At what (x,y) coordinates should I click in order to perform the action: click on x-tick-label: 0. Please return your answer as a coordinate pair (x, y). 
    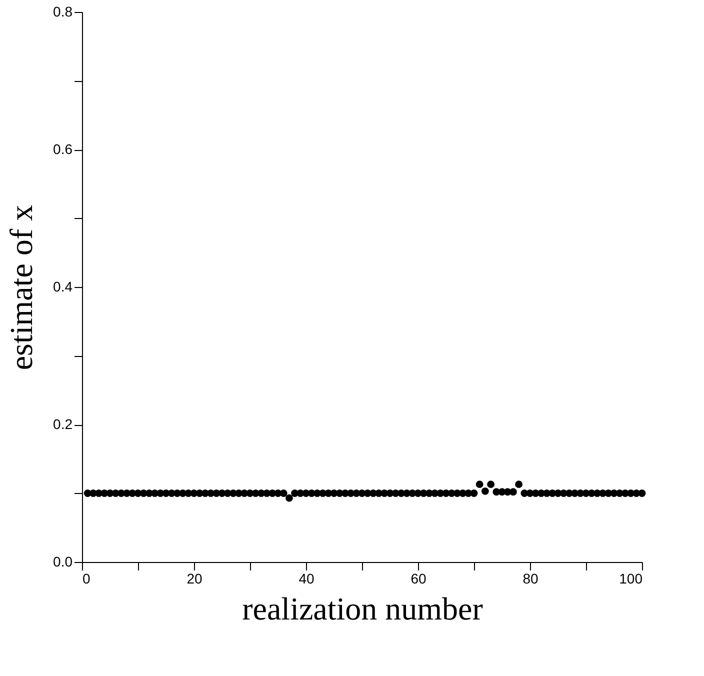
    Looking at the image, I should click on (86, 578).